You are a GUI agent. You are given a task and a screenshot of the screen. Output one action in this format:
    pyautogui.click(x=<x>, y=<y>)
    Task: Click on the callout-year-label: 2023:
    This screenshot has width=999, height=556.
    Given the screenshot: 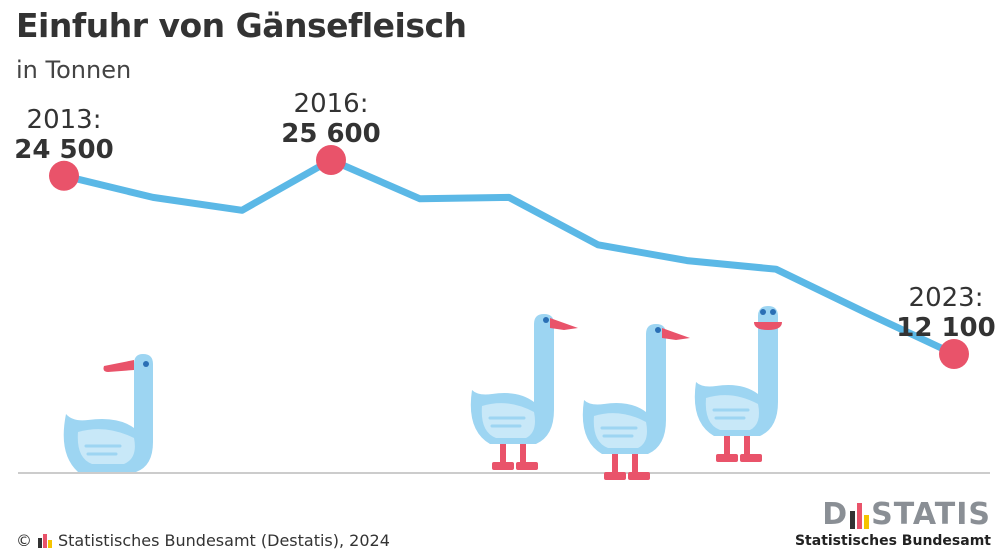 What is the action you would take?
    pyautogui.click(x=946, y=298)
    